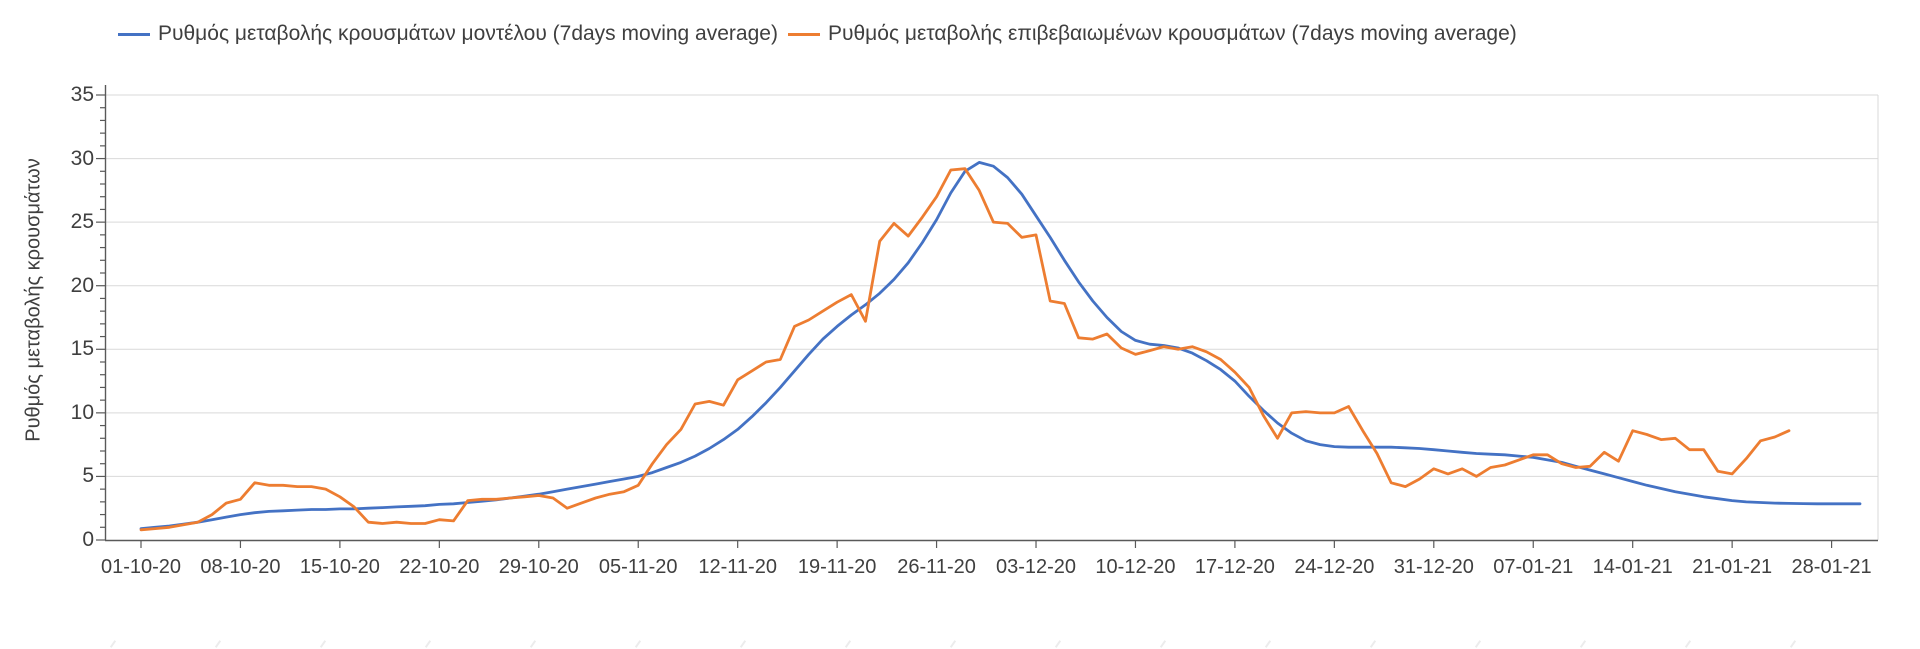 This screenshot has width=1920, height=649. I want to click on x-tick-label: 14-01-21, so click(1632, 567).